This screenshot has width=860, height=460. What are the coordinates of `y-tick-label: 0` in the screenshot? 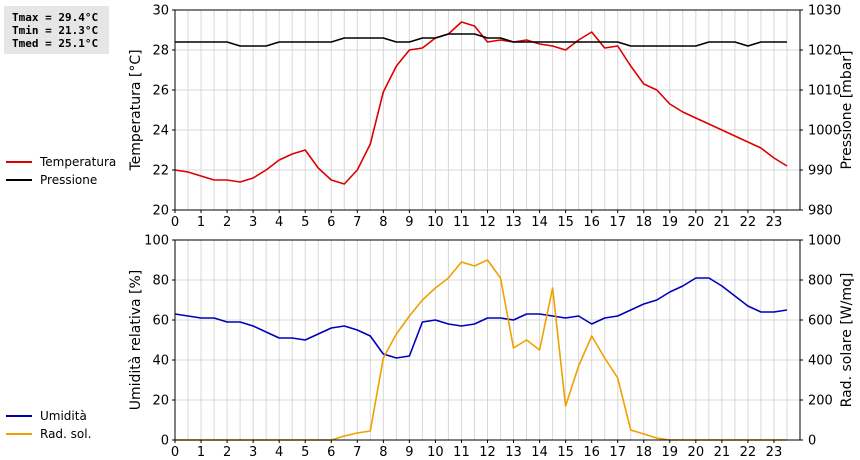 It's located at (165, 441).